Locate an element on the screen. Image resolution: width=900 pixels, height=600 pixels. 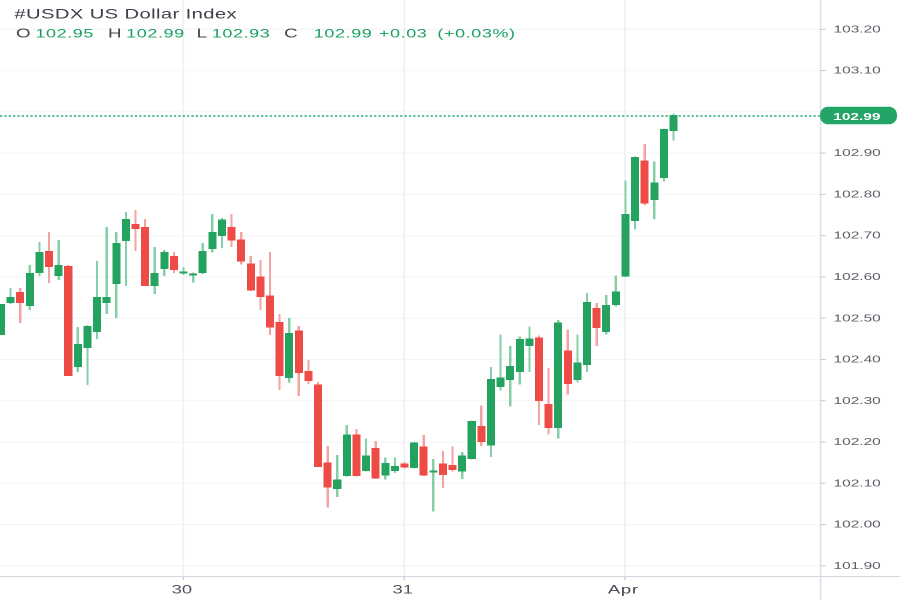
svg-text: 102.95 is located at coordinates (64, 33).